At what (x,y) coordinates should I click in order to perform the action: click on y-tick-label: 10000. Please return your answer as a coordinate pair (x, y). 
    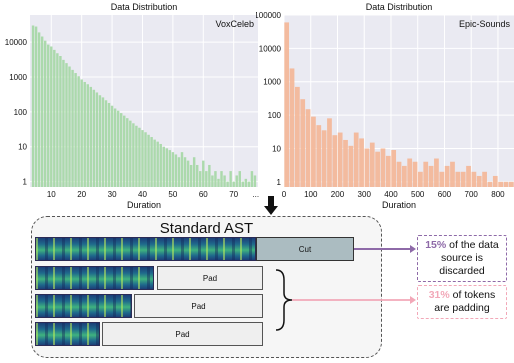
    Looking at the image, I should click on (270, 48).